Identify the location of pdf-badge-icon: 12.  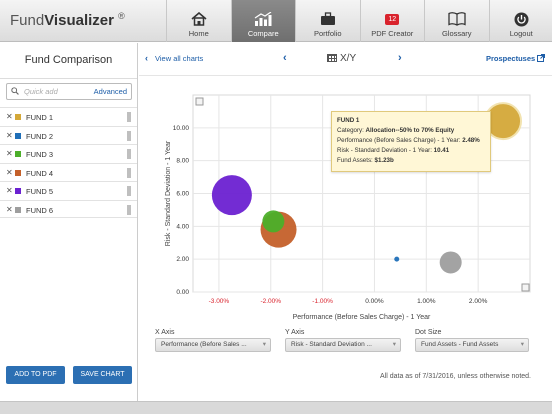
(392, 19).